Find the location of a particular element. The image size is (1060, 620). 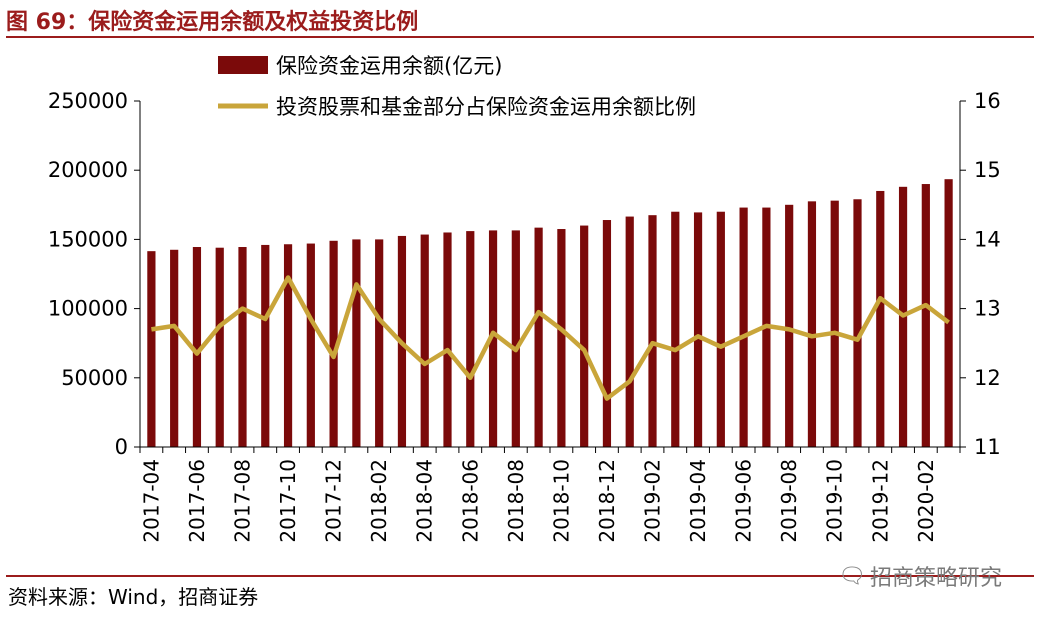

x-tick-label-2019-12: 2019-12 is located at coordinates (880, 501).